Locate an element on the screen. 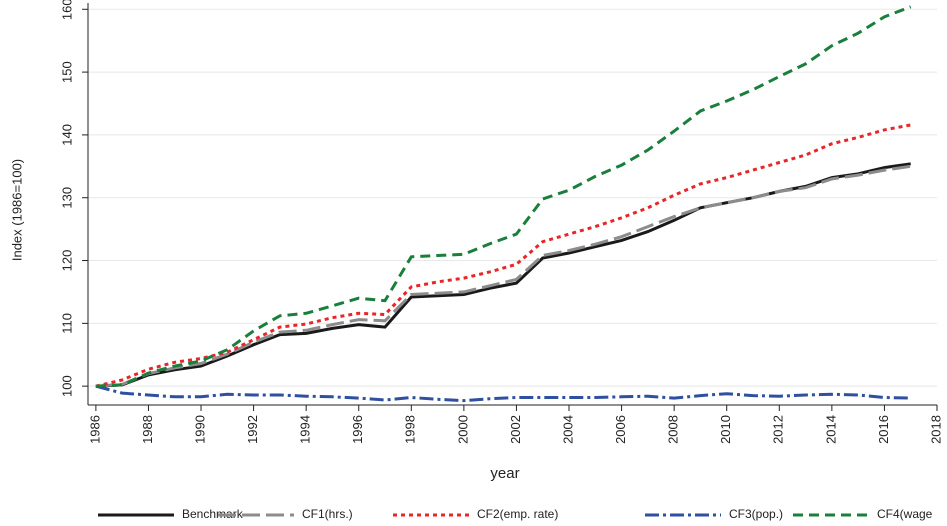 Image resolution: width=947 pixels, height=526 pixels. y-tick-label: 110 is located at coordinates (66, 323).